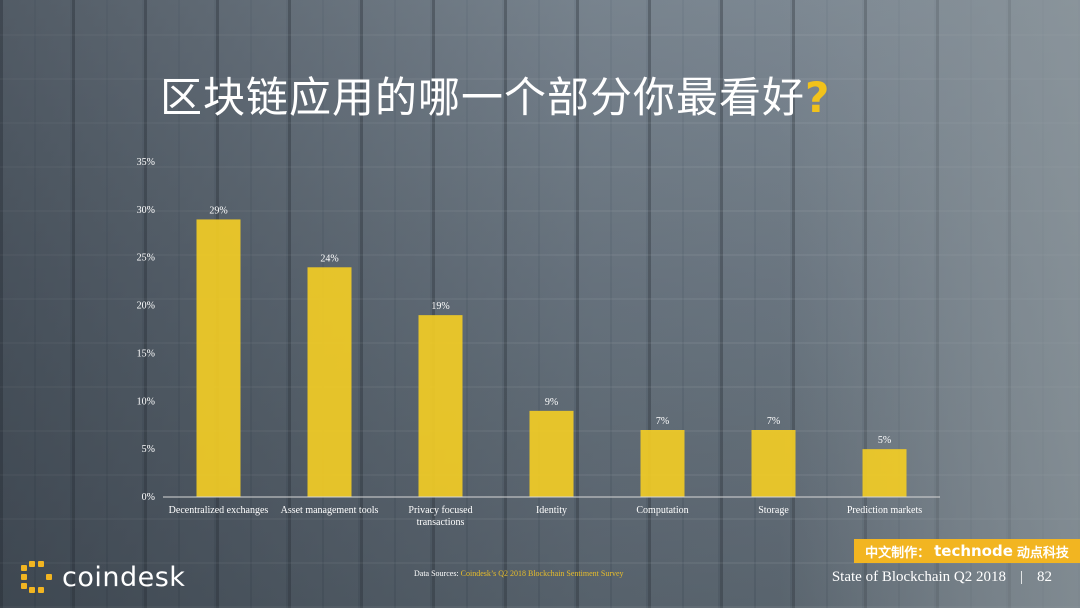 This screenshot has height=608, width=1080. I want to click on footer-report: State of Blockchain Q2 2018 | 82, so click(942, 577).